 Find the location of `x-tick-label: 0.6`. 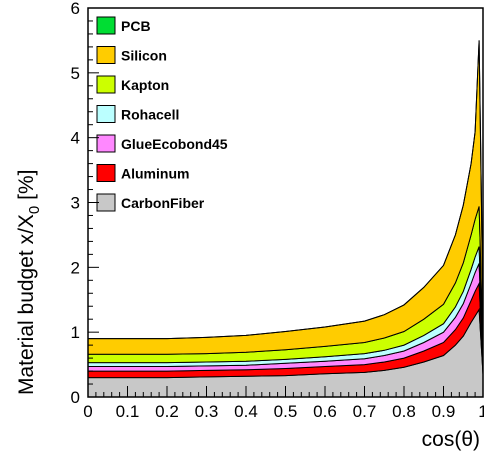

x-tick-label: 0.6 is located at coordinates (325, 411).